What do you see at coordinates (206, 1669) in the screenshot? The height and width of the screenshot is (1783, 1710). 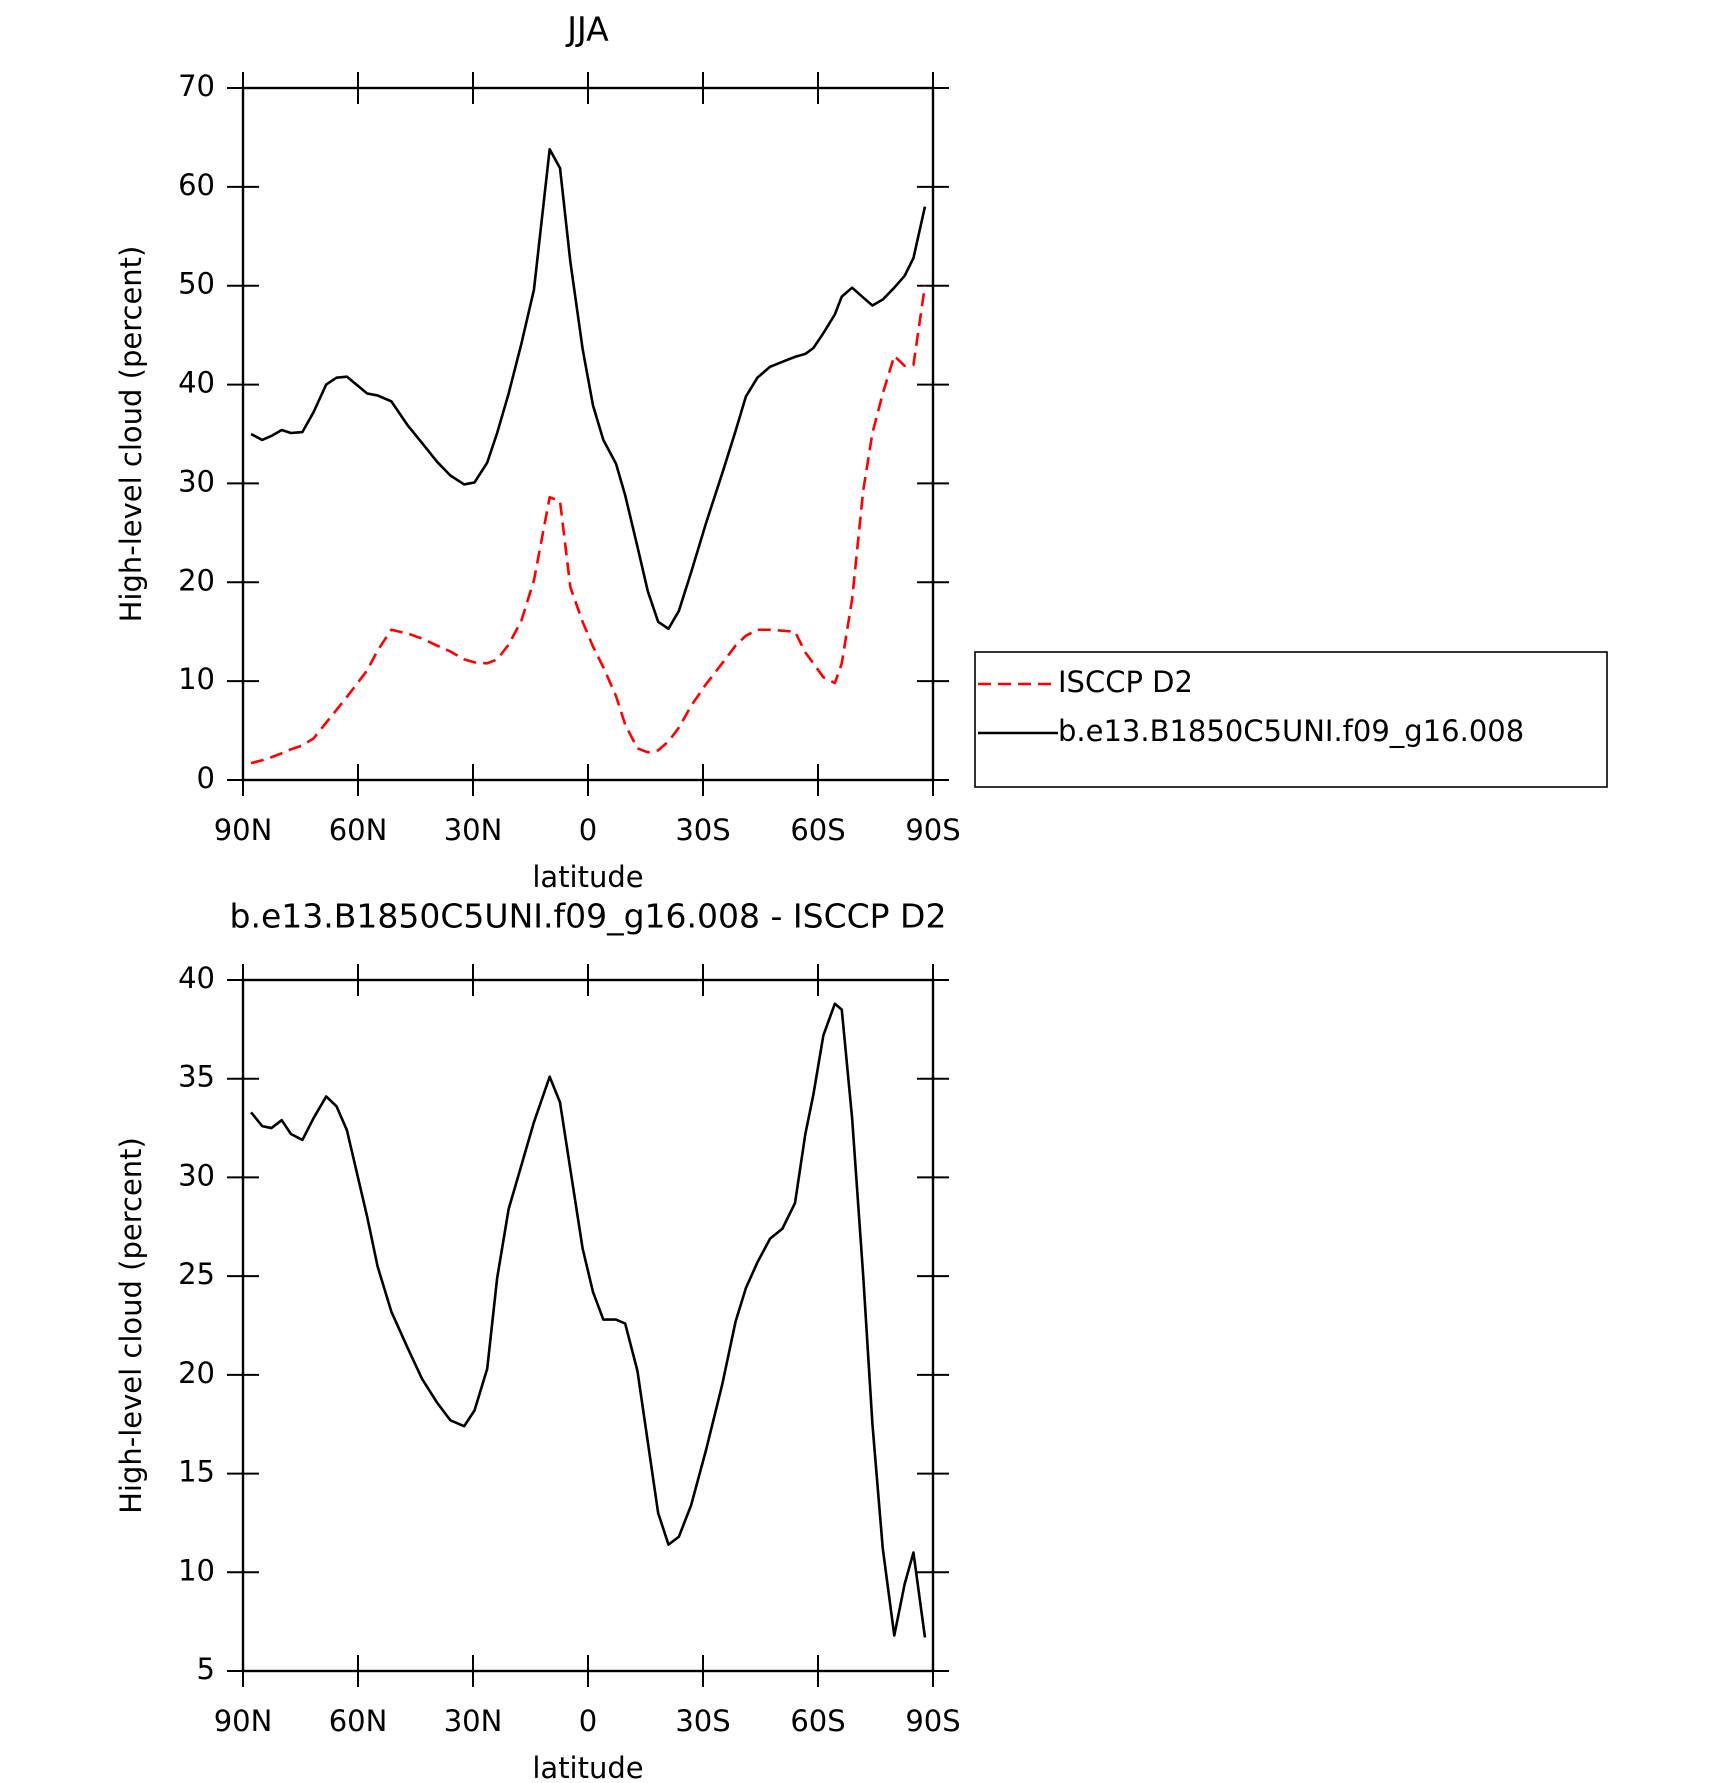 I see `y-tick-label: 5` at bounding box center [206, 1669].